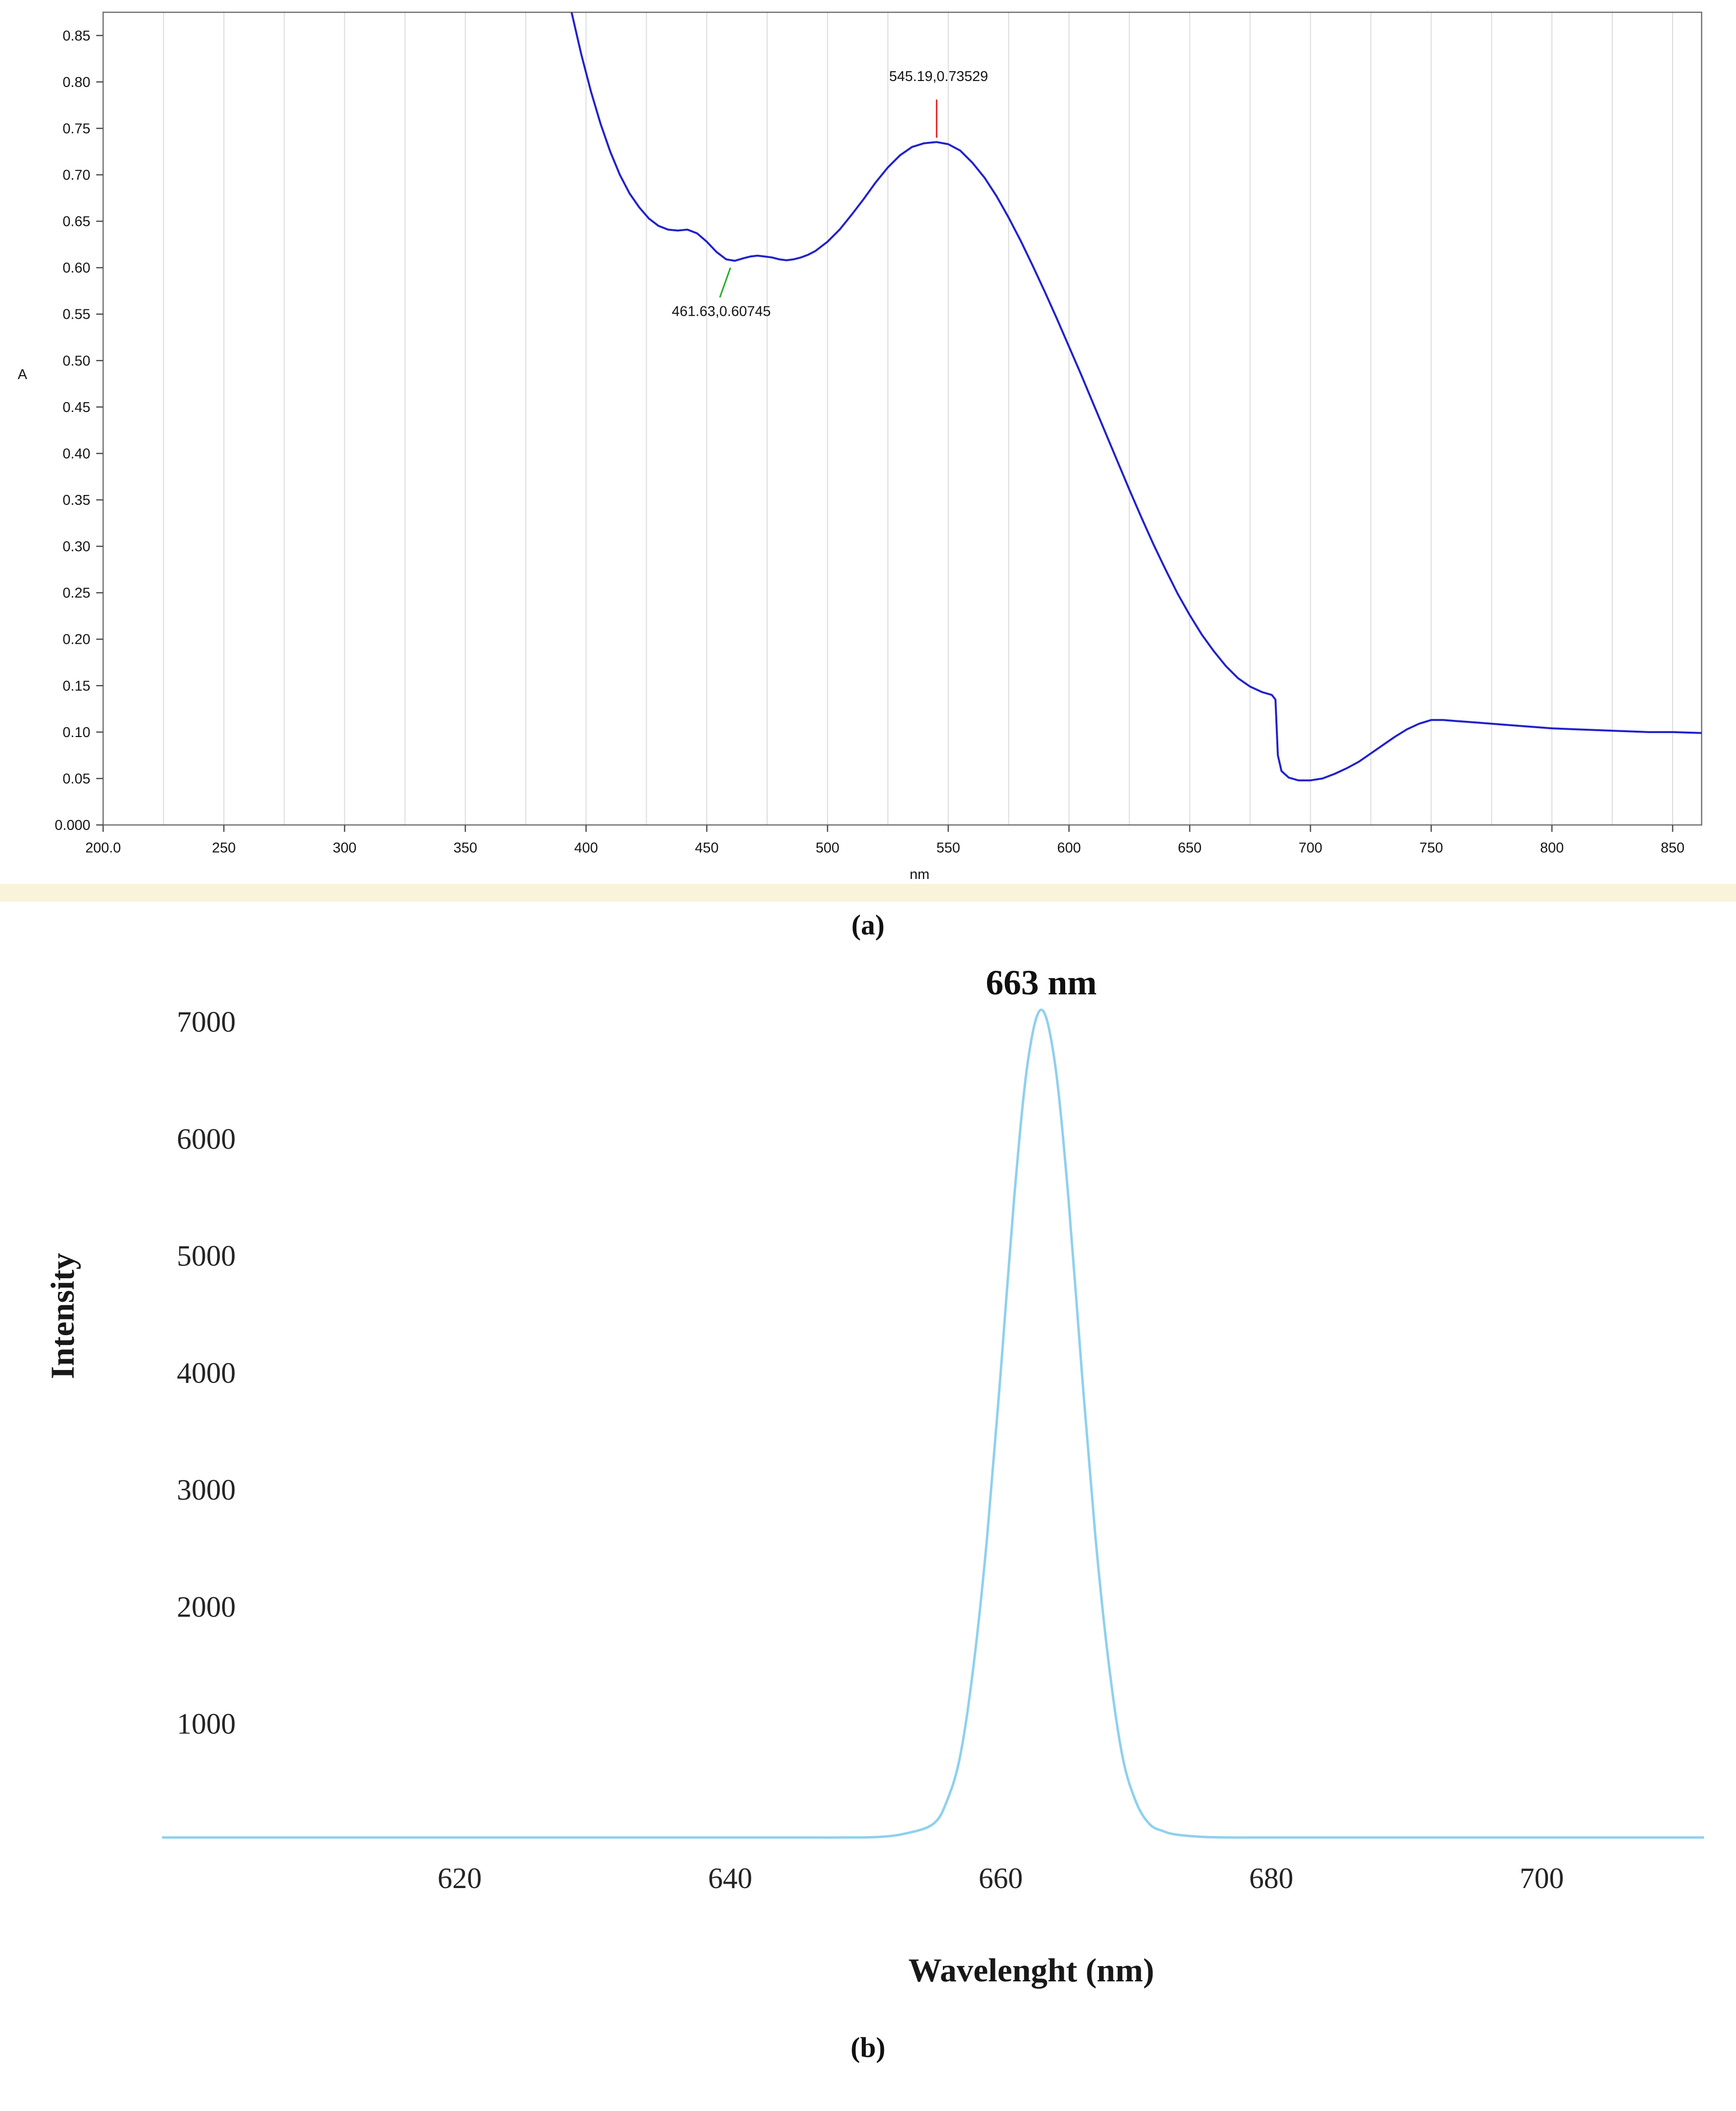 The width and height of the screenshot is (1736, 2111). Describe the element at coordinates (344, 848) in the screenshot. I see `x-tick-label: 300` at that location.